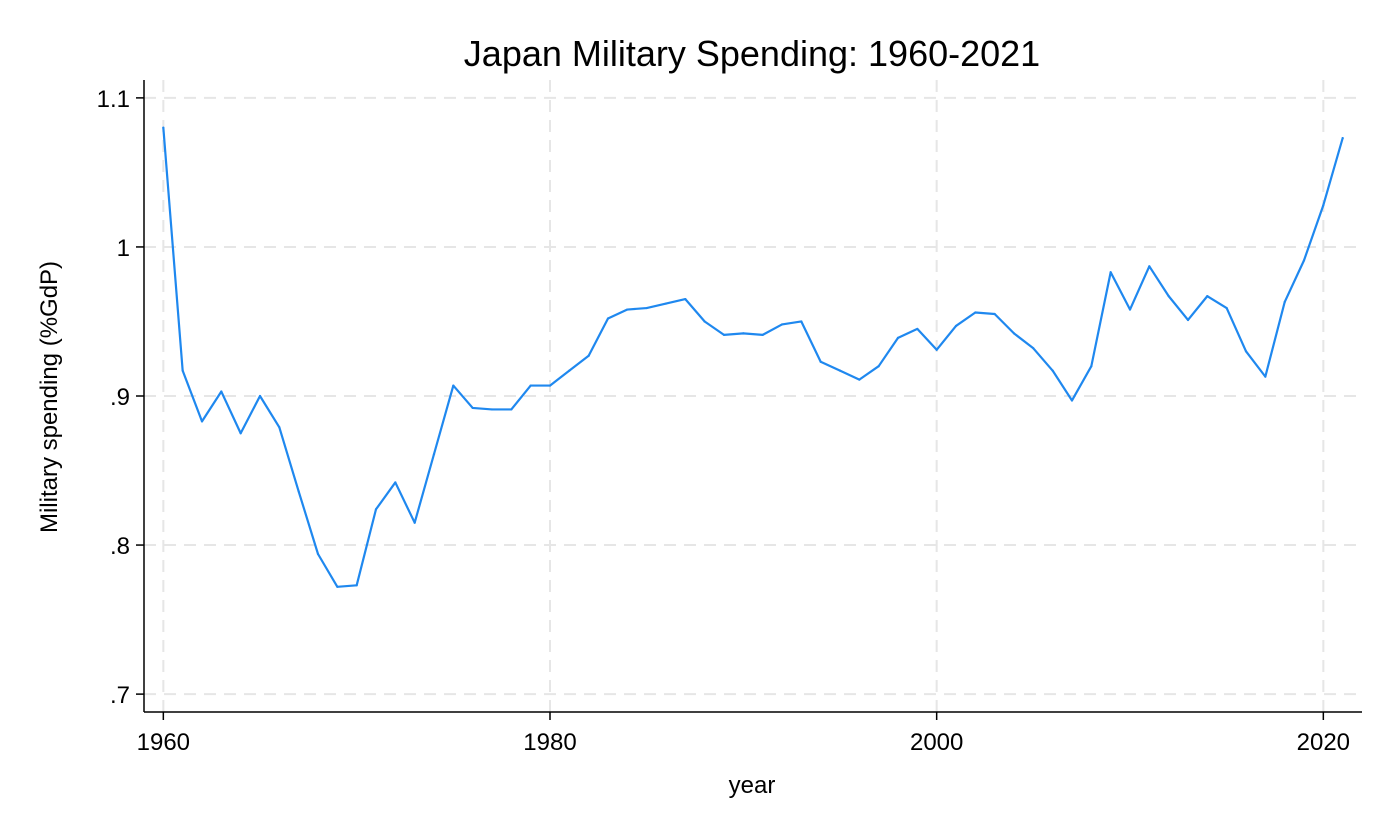 Image resolution: width=1392 pixels, height=840 pixels. What do you see at coordinates (549, 742) in the screenshot?
I see `x-tick-label: 1980` at bounding box center [549, 742].